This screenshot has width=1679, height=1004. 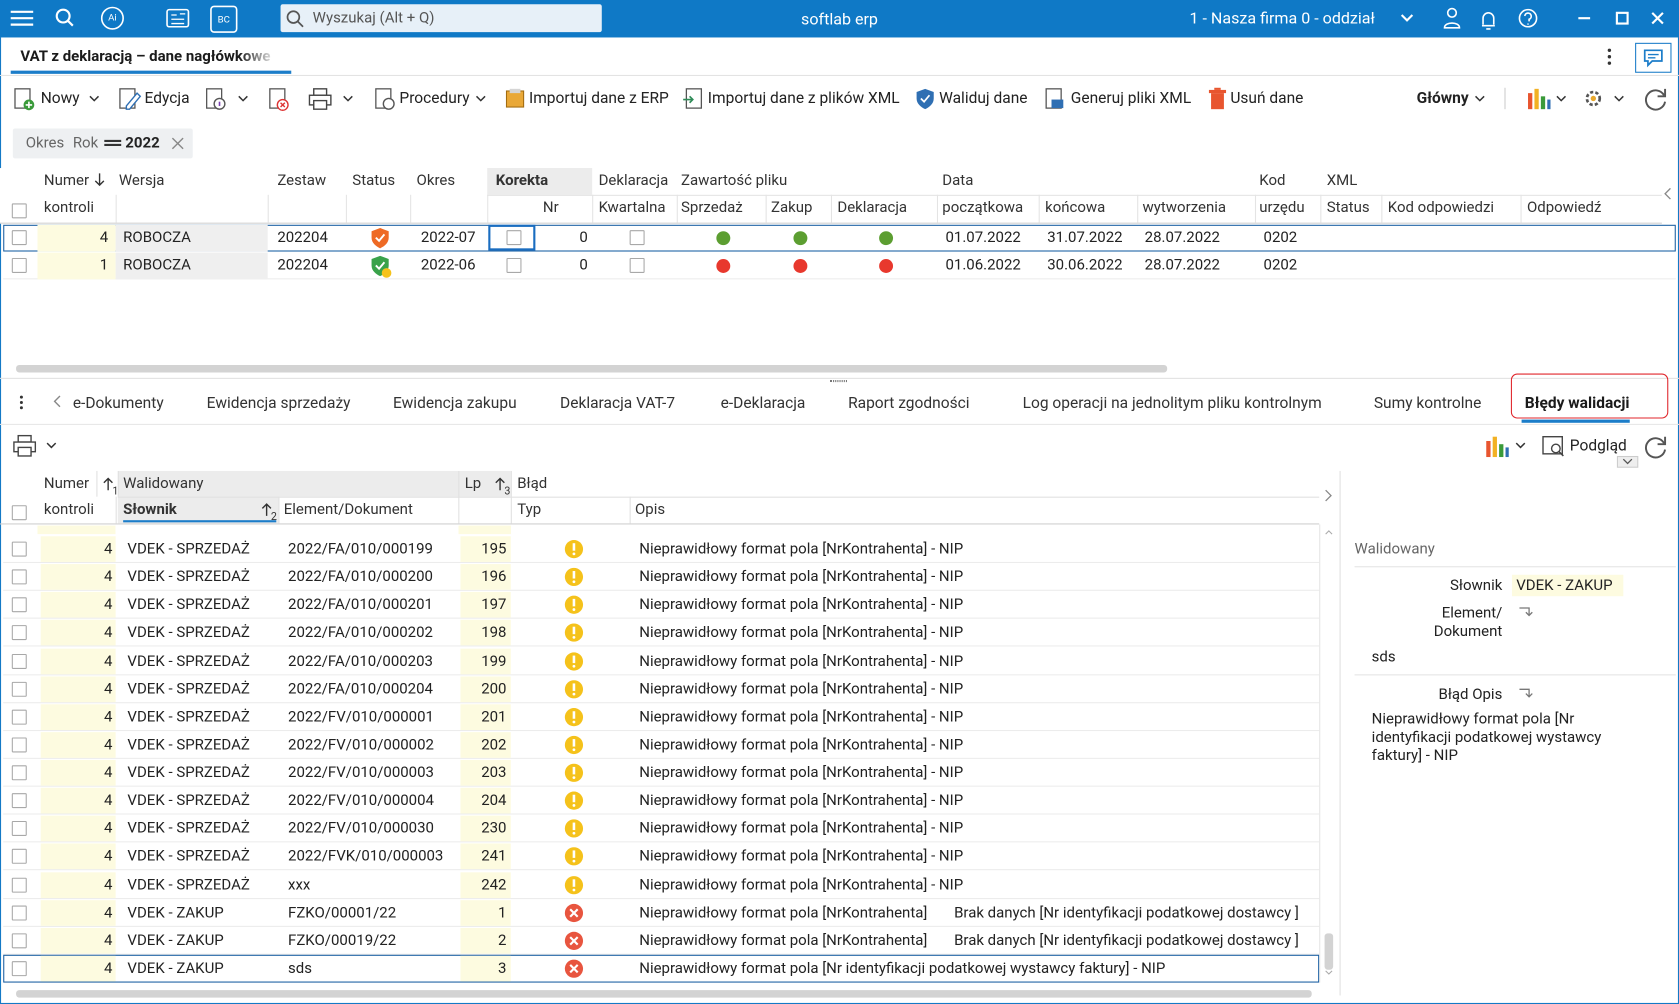 What do you see at coordinates (434, 98) in the screenshot?
I see `toolbar-button: Procedury` at bounding box center [434, 98].